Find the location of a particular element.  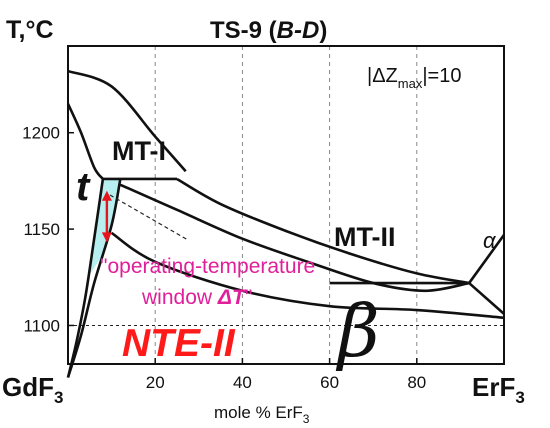

y-tick-label: 1150 is located at coordinates (41, 229).